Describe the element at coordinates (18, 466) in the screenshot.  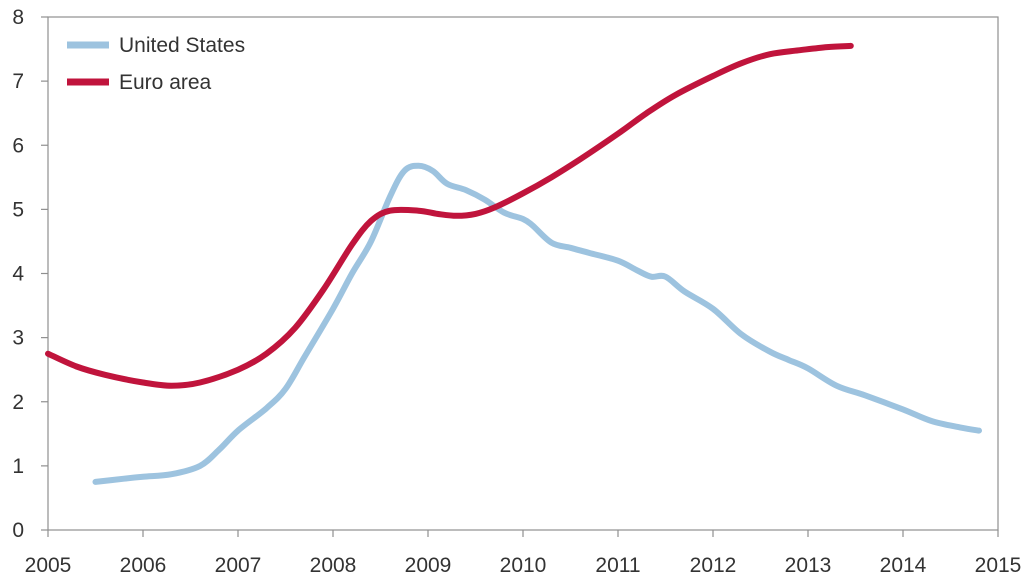
I see `y-tick-label: 1` at that location.